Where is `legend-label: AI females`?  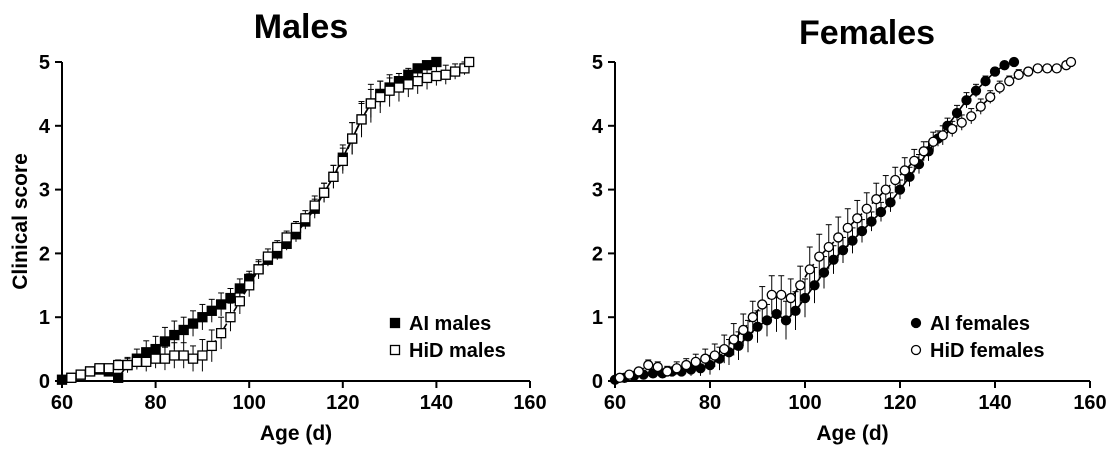 legend-label: AI females is located at coordinates (980, 324).